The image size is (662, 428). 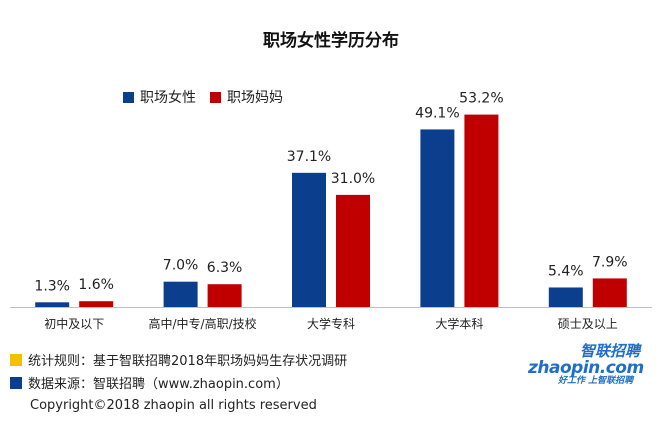 What do you see at coordinates (188, 361) in the screenshot?
I see `rule-text: 统计规则：基于智联招聘2018年职场妈妈生存状况调研` at bounding box center [188, 361].